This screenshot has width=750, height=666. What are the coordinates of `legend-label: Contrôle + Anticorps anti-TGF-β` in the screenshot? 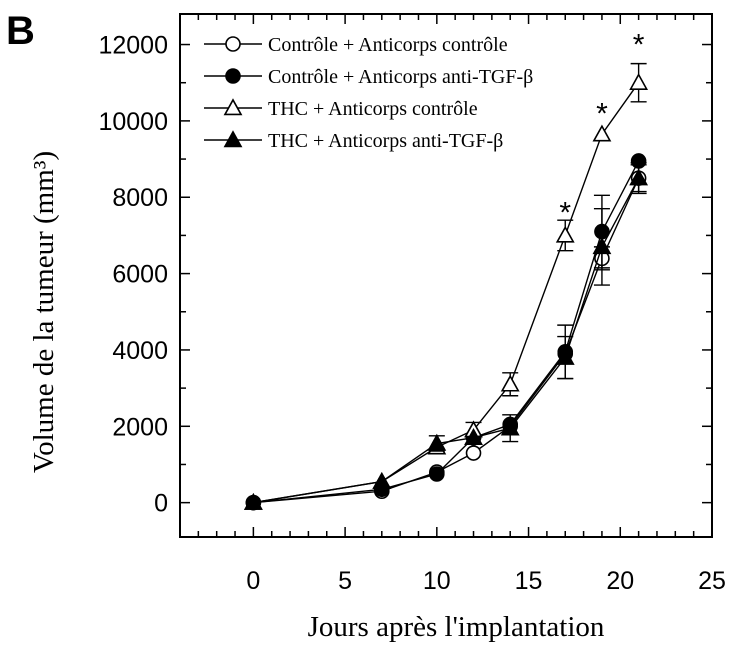 It's located at (400, 77).